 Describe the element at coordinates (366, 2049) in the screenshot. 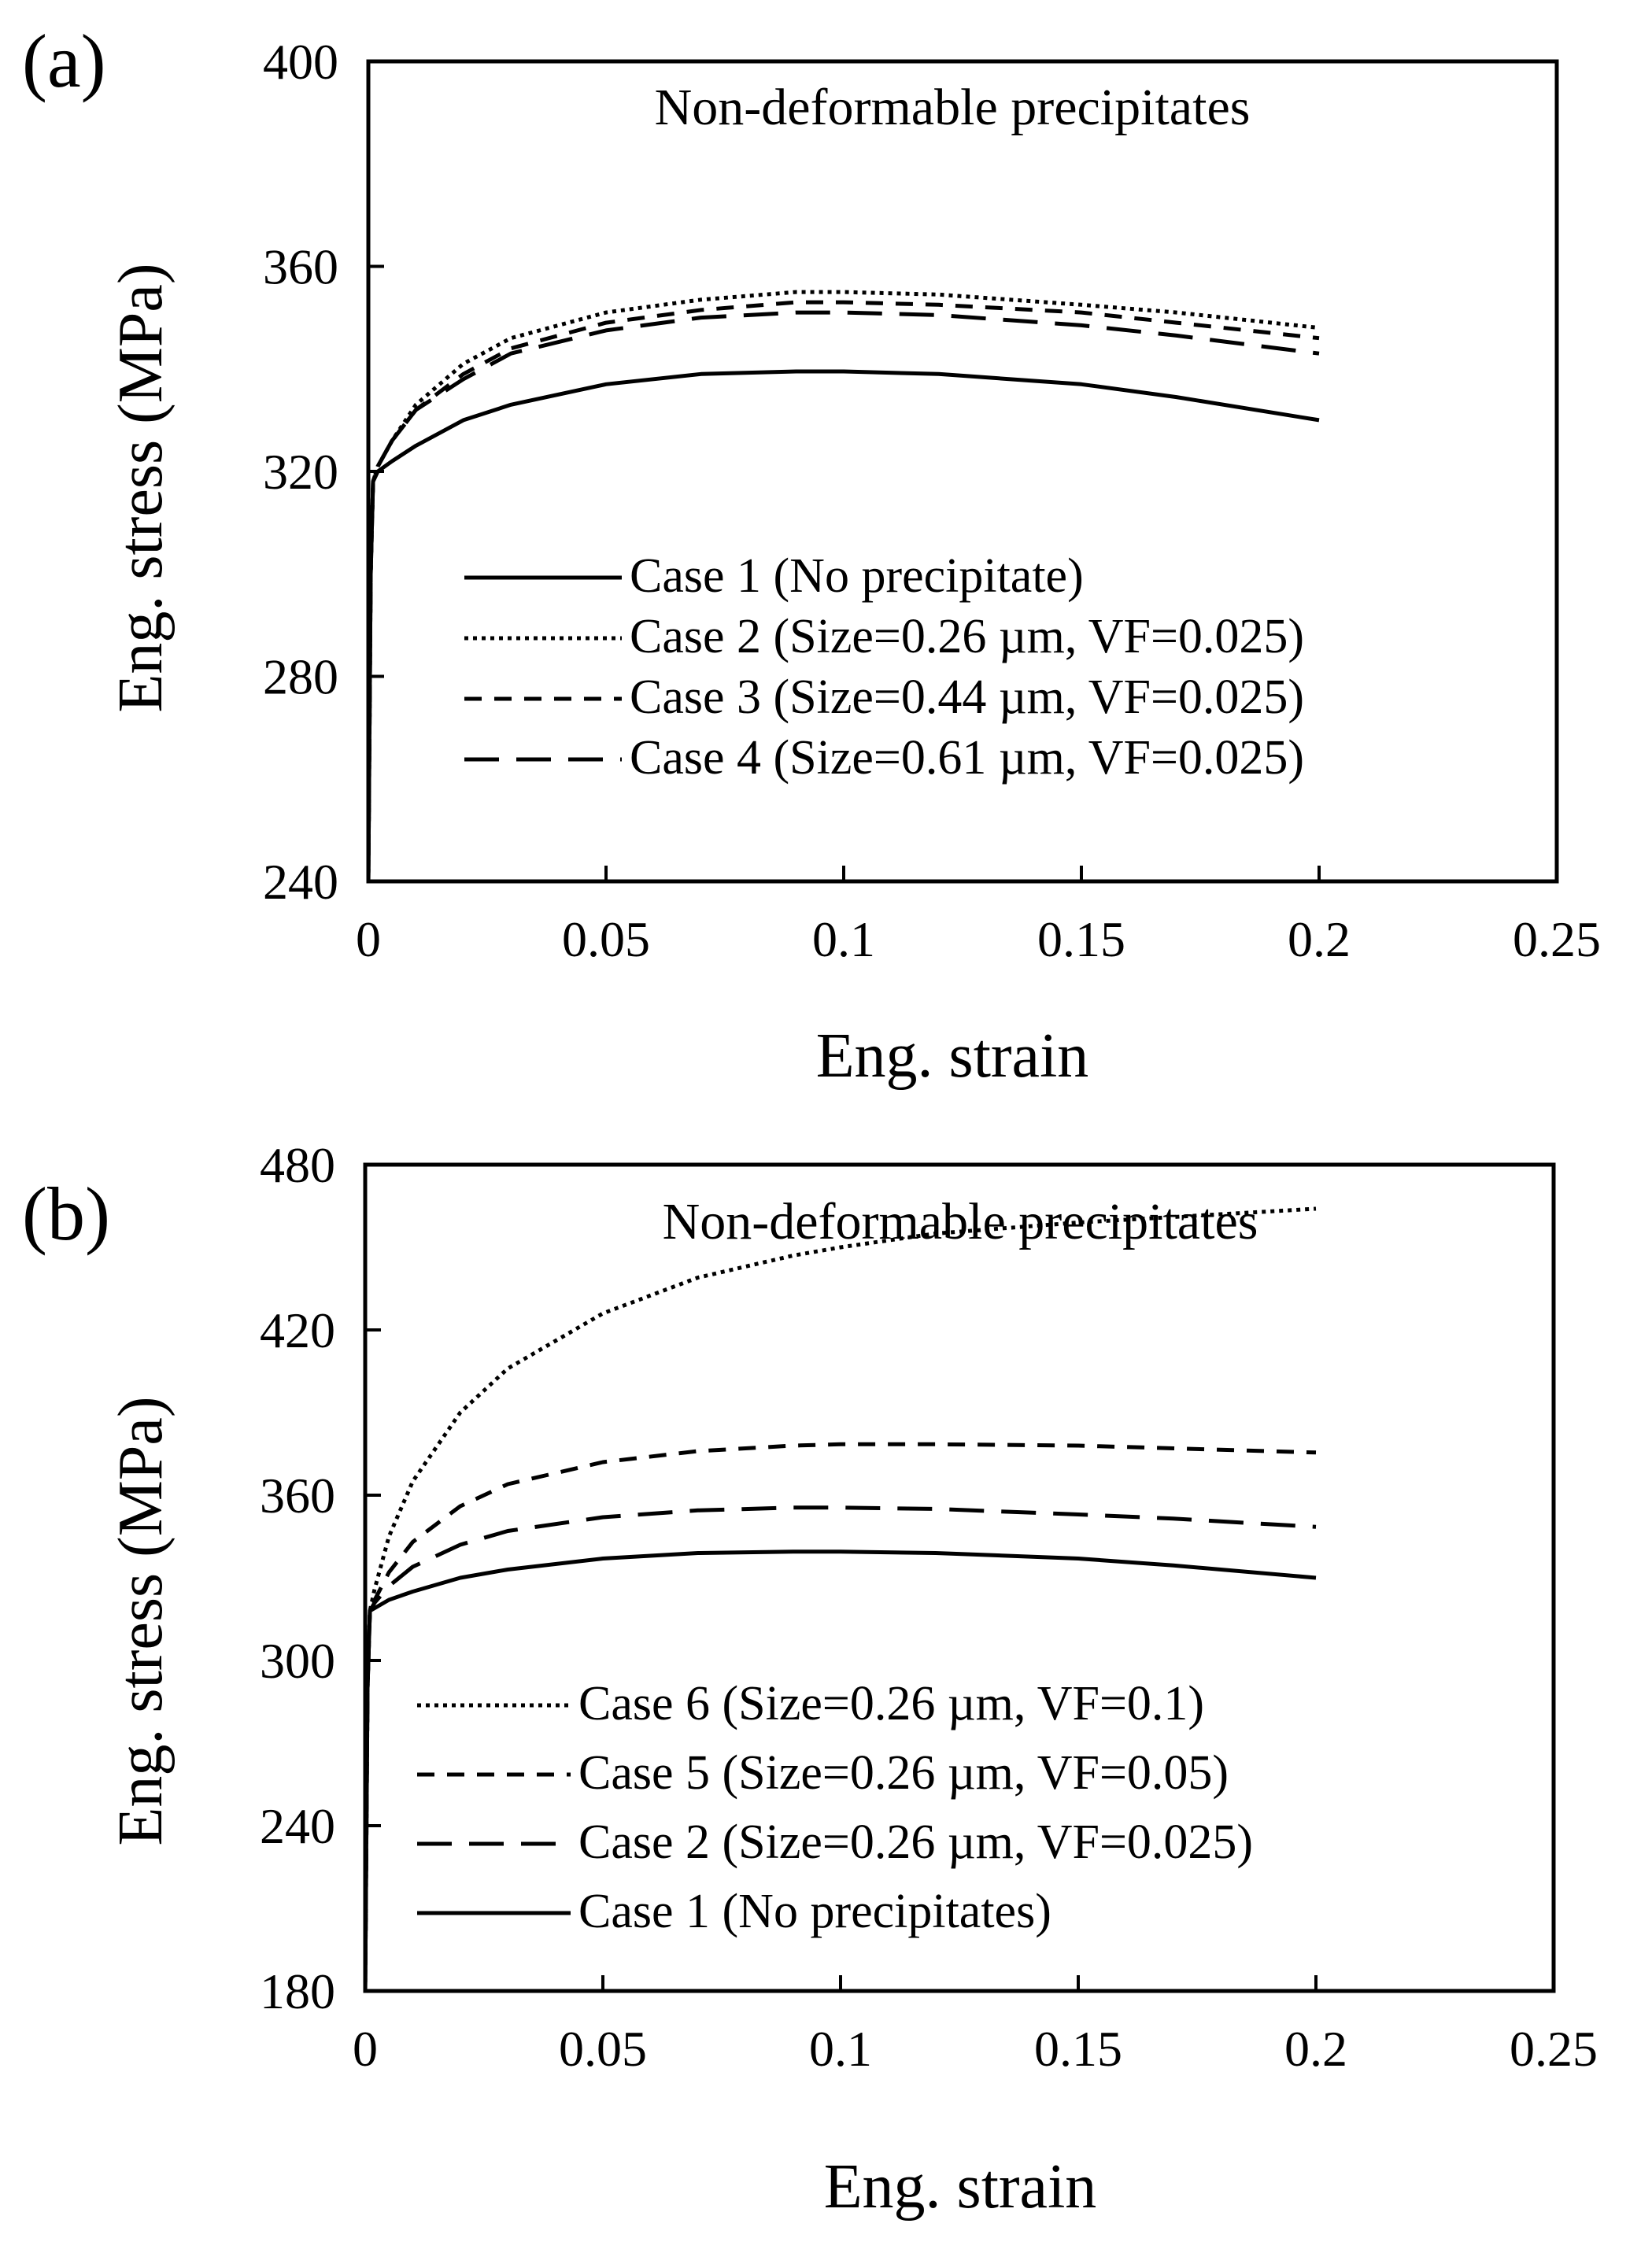

I see `x-tick-label-b-0: 0` at that location.